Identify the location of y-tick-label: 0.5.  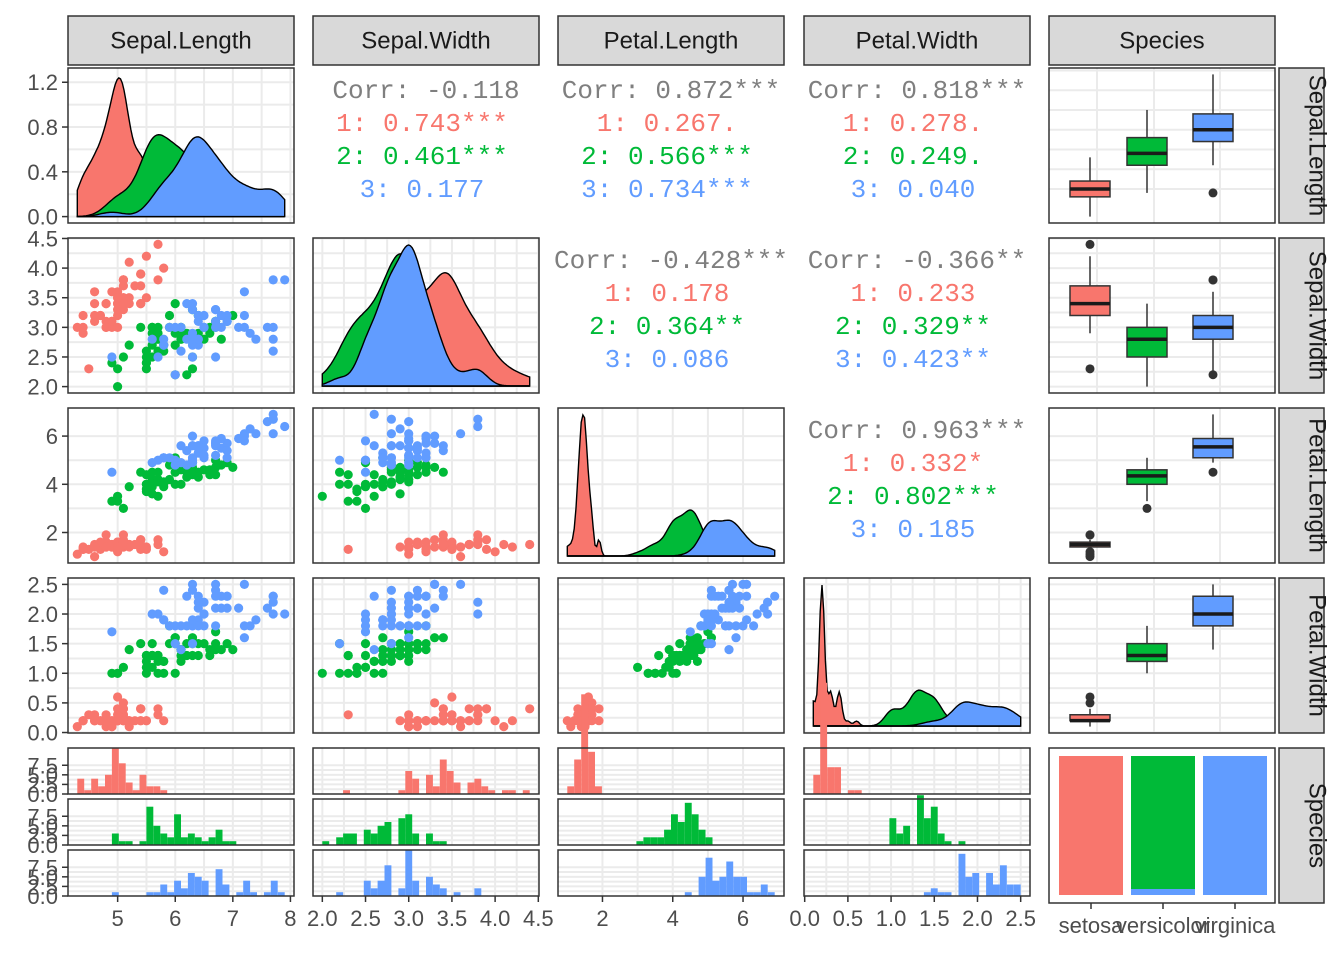
(42, 703).